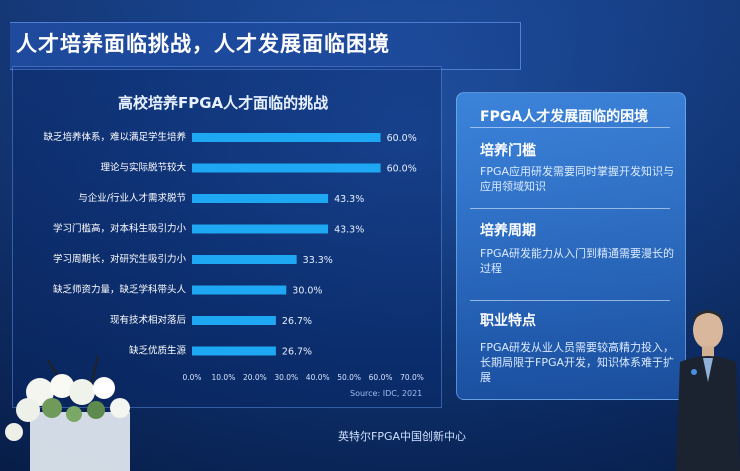 This screenshot has width=740, height=471. What do you see at coordinates (708, 390) in the screenshot?
I see `presenter-photo` at bounding box center [708, 390].